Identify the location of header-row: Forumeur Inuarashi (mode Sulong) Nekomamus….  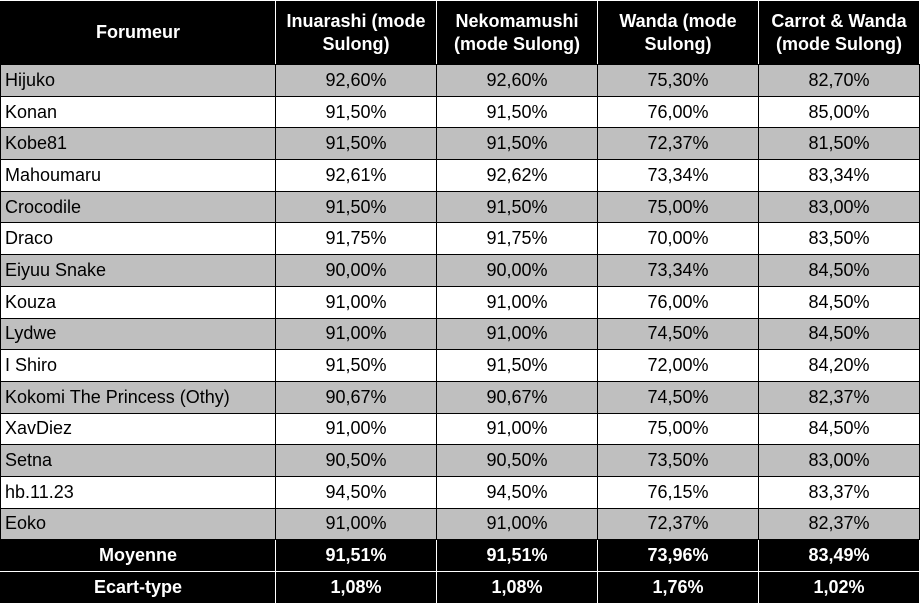
(460, 32).